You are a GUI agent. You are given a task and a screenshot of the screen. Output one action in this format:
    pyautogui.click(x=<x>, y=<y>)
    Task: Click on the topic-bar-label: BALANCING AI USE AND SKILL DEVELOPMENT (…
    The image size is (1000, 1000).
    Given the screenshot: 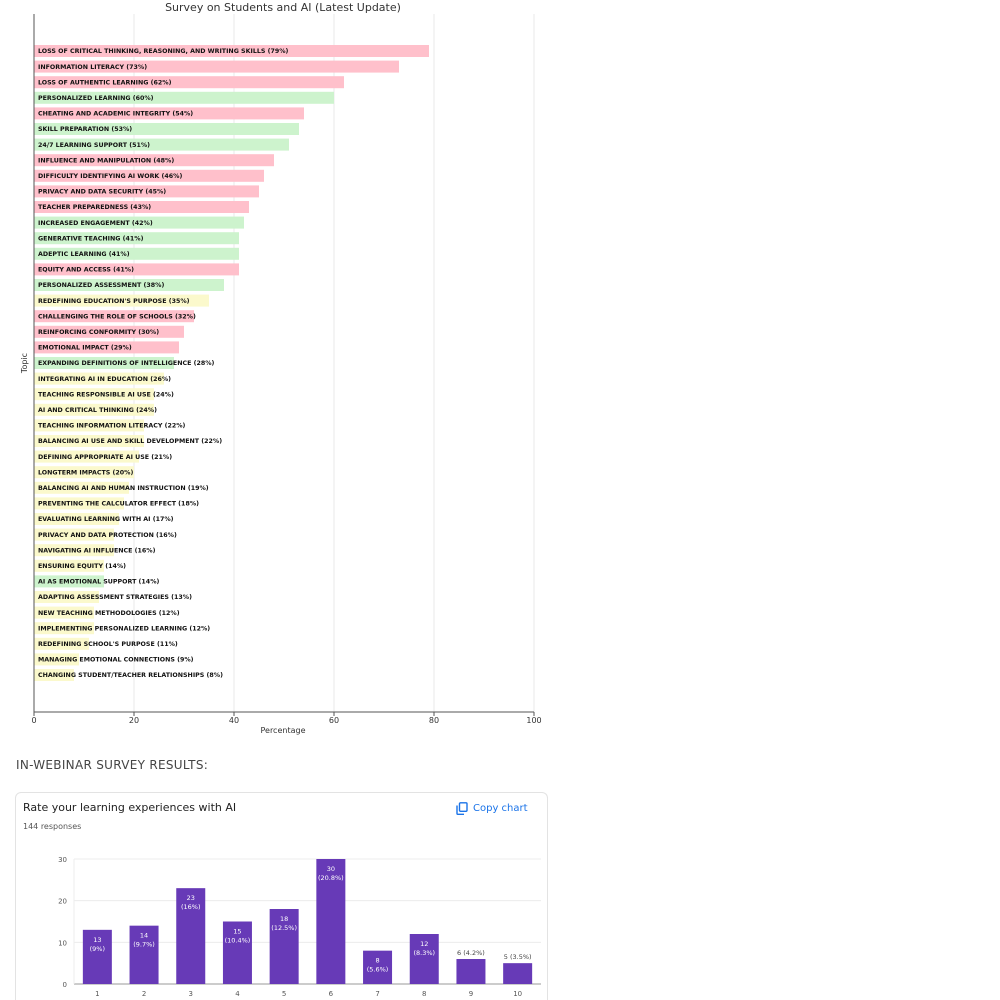 What is the action you would take?
    pyautogui.click(x=130, y=441)
    